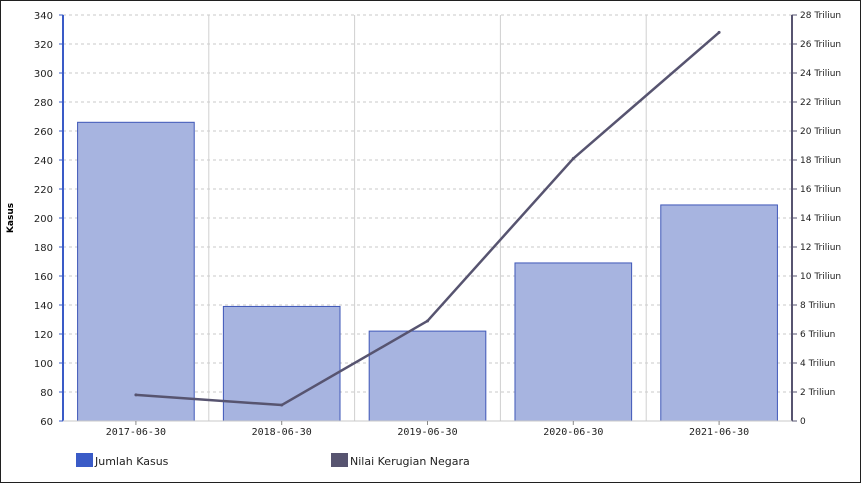  What do you see at coordinates (820, 74) in the screenshot?
I see `y-axis-right-tick-label: 24 Triliun` at bounding box center [820, 74].